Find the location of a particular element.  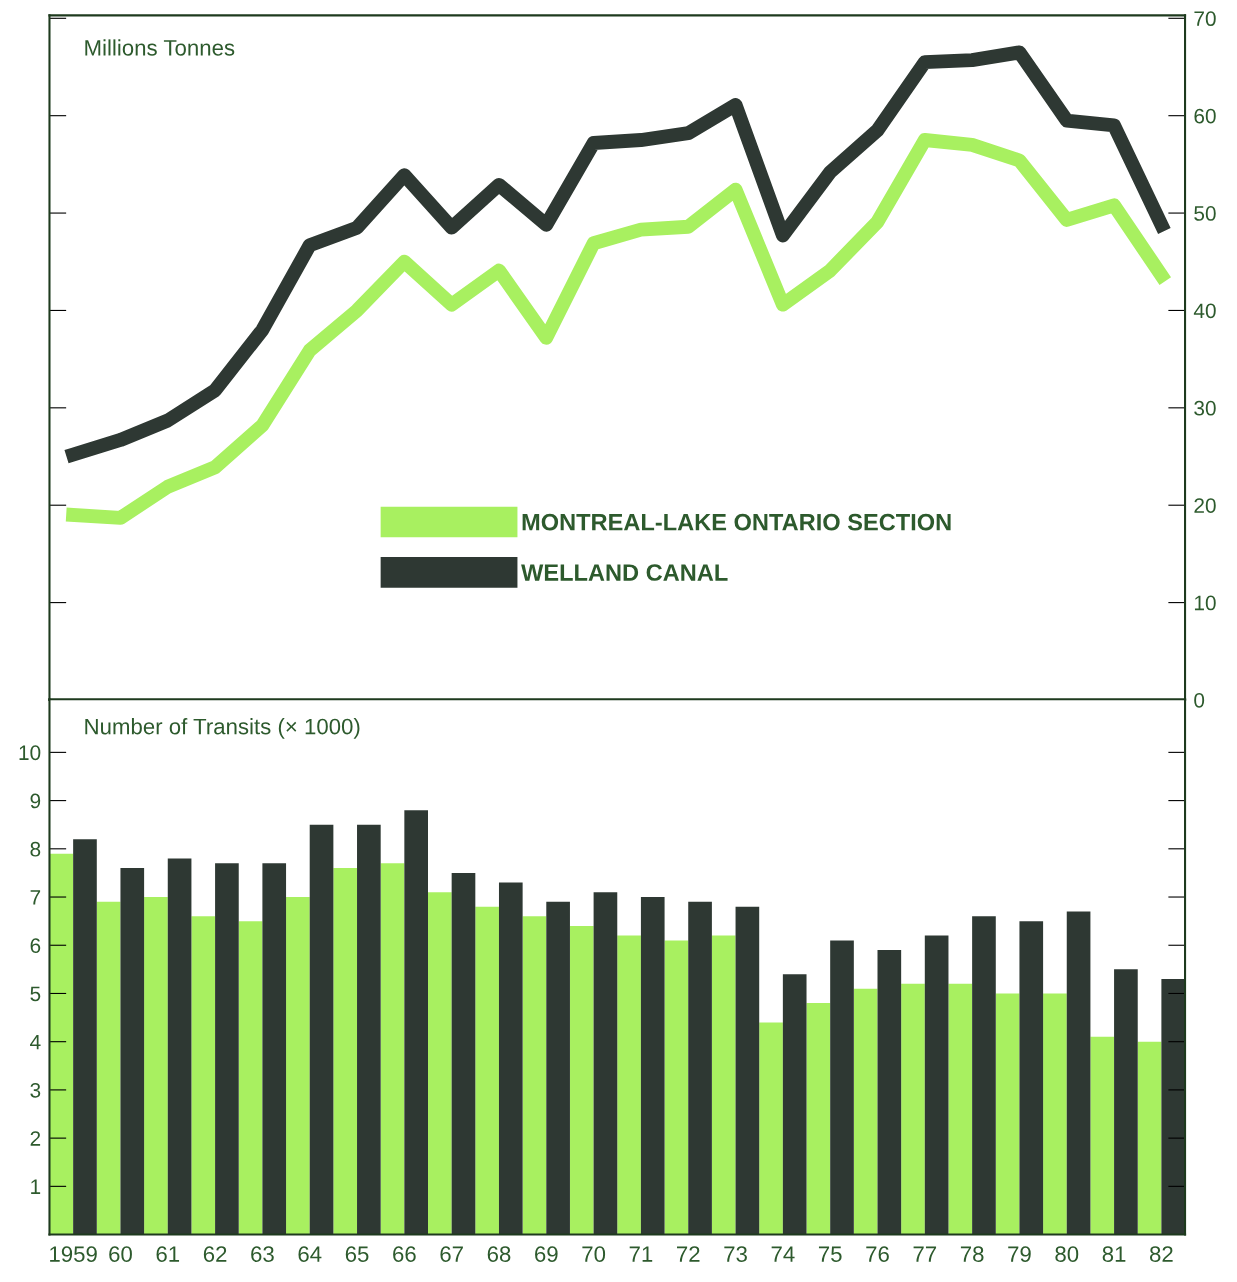

legend-label: WELLAND CANAL is located at coordinates (624, 572).